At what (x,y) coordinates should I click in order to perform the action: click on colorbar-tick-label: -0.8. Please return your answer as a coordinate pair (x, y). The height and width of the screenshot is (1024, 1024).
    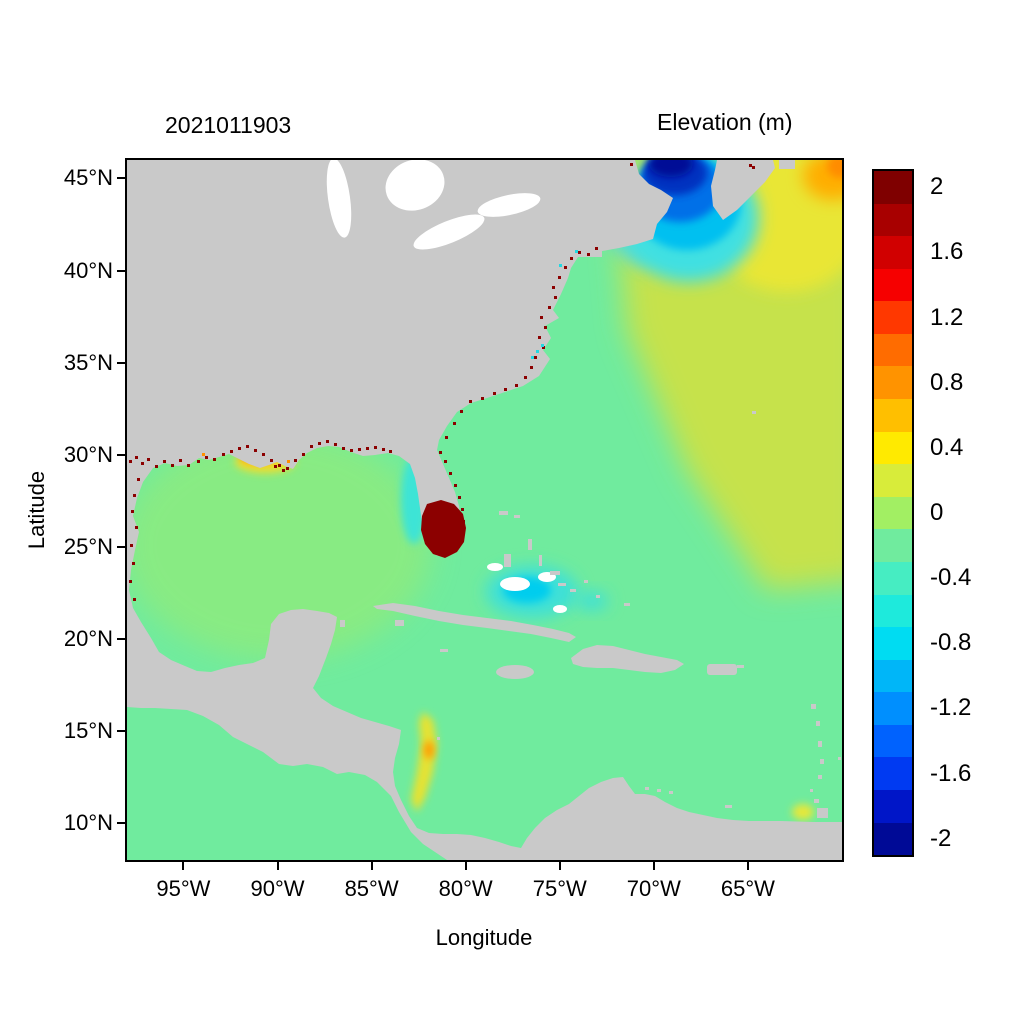
    Looking at the image, I should click on (951, 643).